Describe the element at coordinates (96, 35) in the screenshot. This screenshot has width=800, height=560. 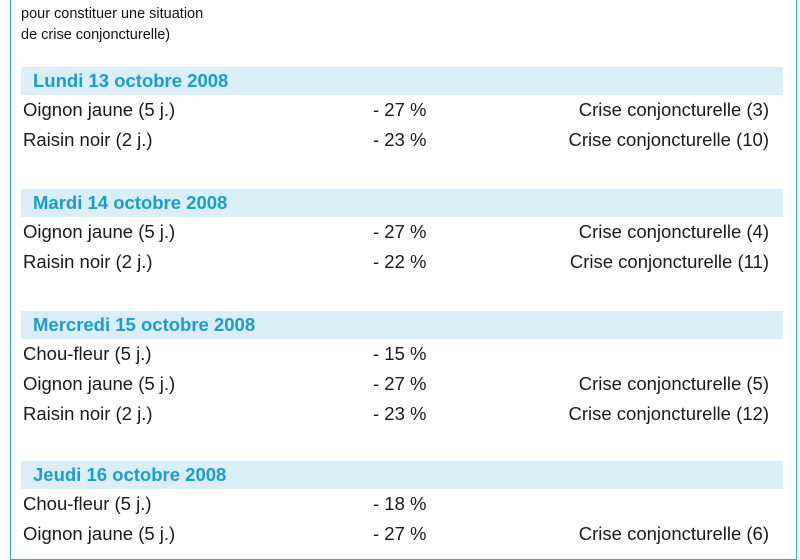
I see `intro-line-2: de crise conjoncturelle)` at that location.